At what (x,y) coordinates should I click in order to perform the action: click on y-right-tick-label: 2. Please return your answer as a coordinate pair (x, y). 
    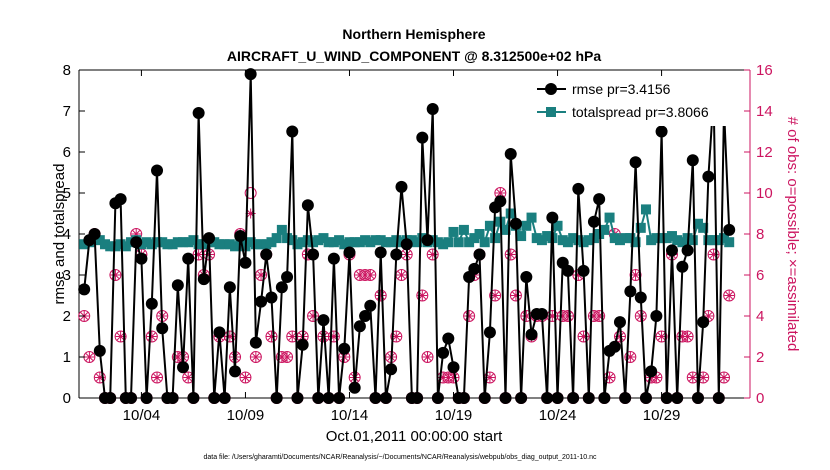
    Looking at the image, I should click on (760, 357).